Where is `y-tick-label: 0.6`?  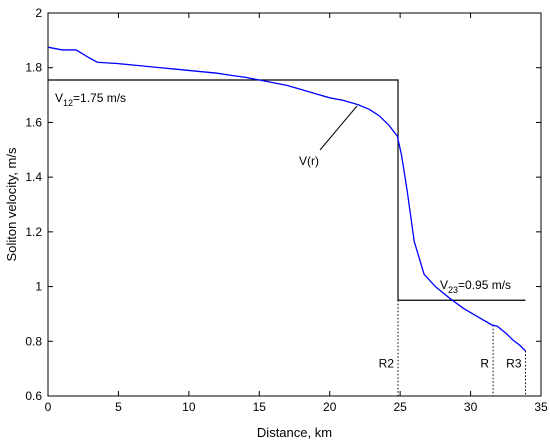 y-tick-label: 0.6 is located at coordinates (33, 396).